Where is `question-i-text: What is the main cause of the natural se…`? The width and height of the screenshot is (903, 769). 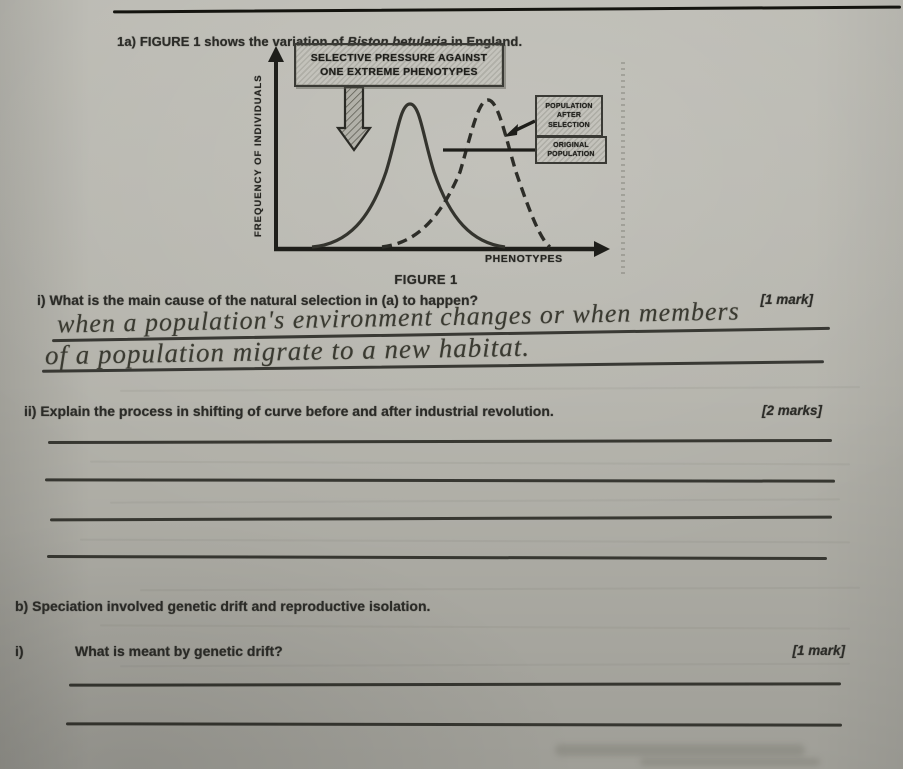
question-i-text: What is the main cause of the natural se… is located at coordinates (264, 300).